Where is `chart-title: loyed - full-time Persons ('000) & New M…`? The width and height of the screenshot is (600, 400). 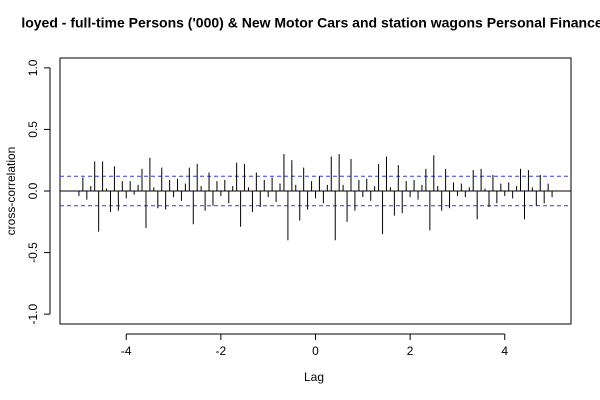
chart-title: loyed - full-time Persons ('000) & New M… is located at coordinates (310, 23).